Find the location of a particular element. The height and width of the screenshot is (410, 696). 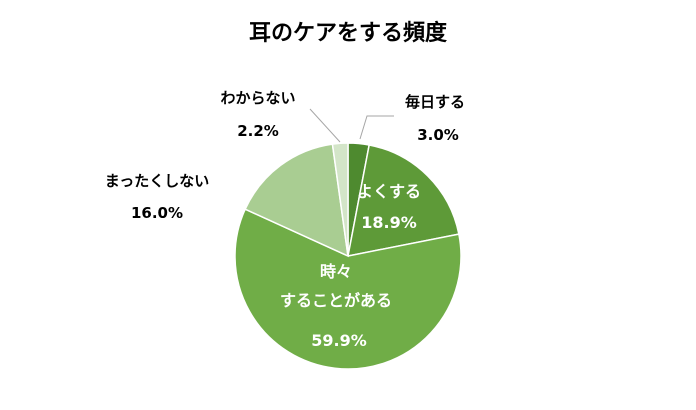

slice-label-3: まったくしない is located at coordinates (157, 181).